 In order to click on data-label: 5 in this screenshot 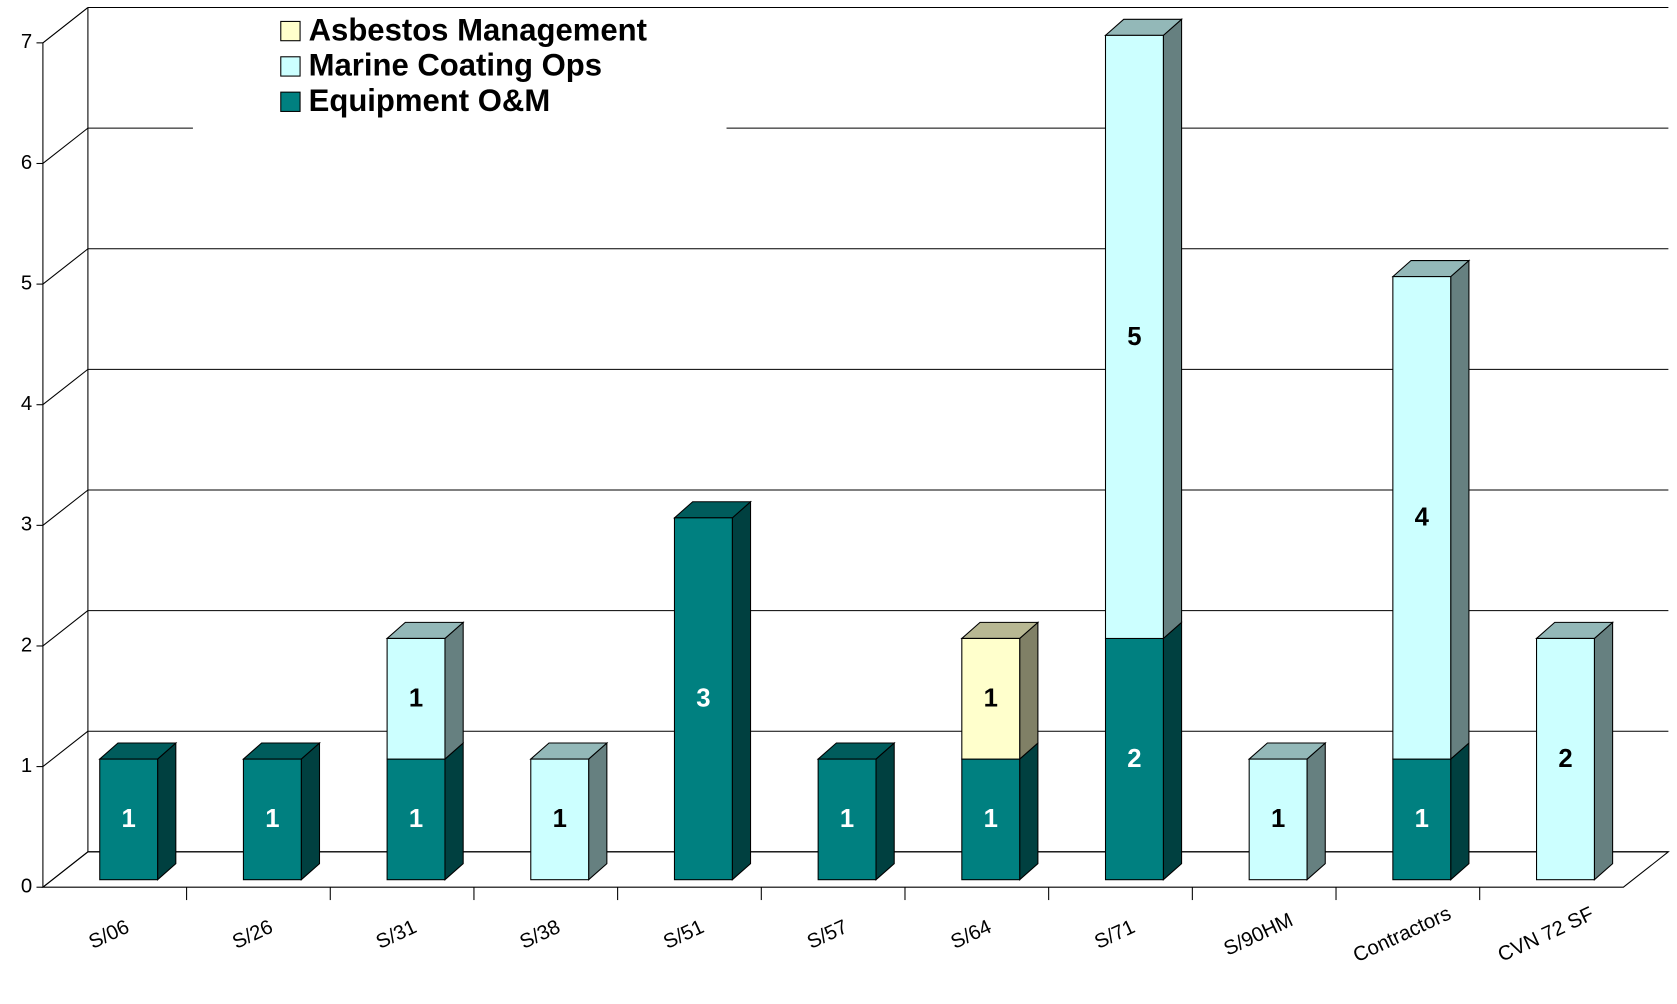, I will do `click(1134, 337)`.